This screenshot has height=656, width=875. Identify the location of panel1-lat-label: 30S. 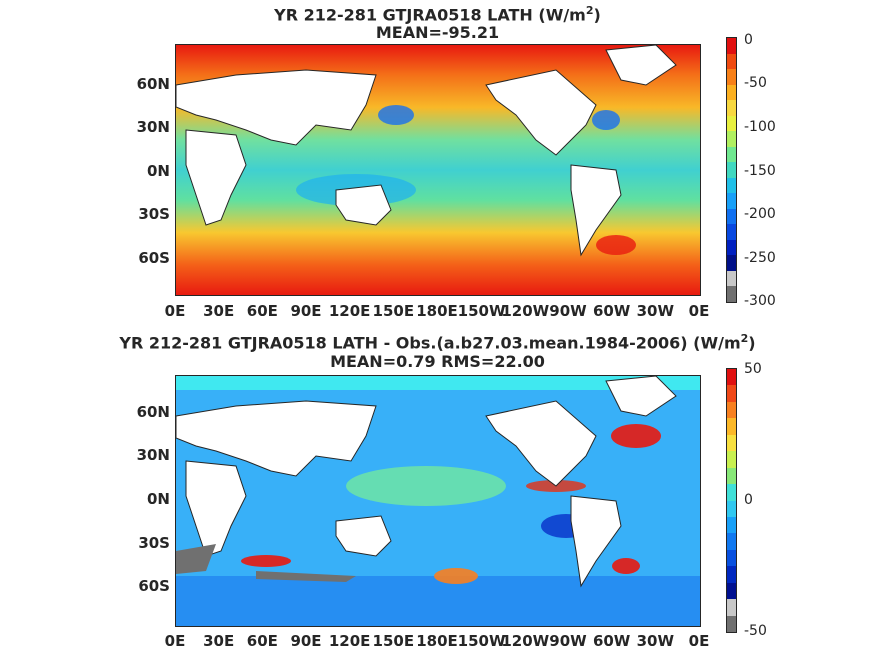
(154, 214).